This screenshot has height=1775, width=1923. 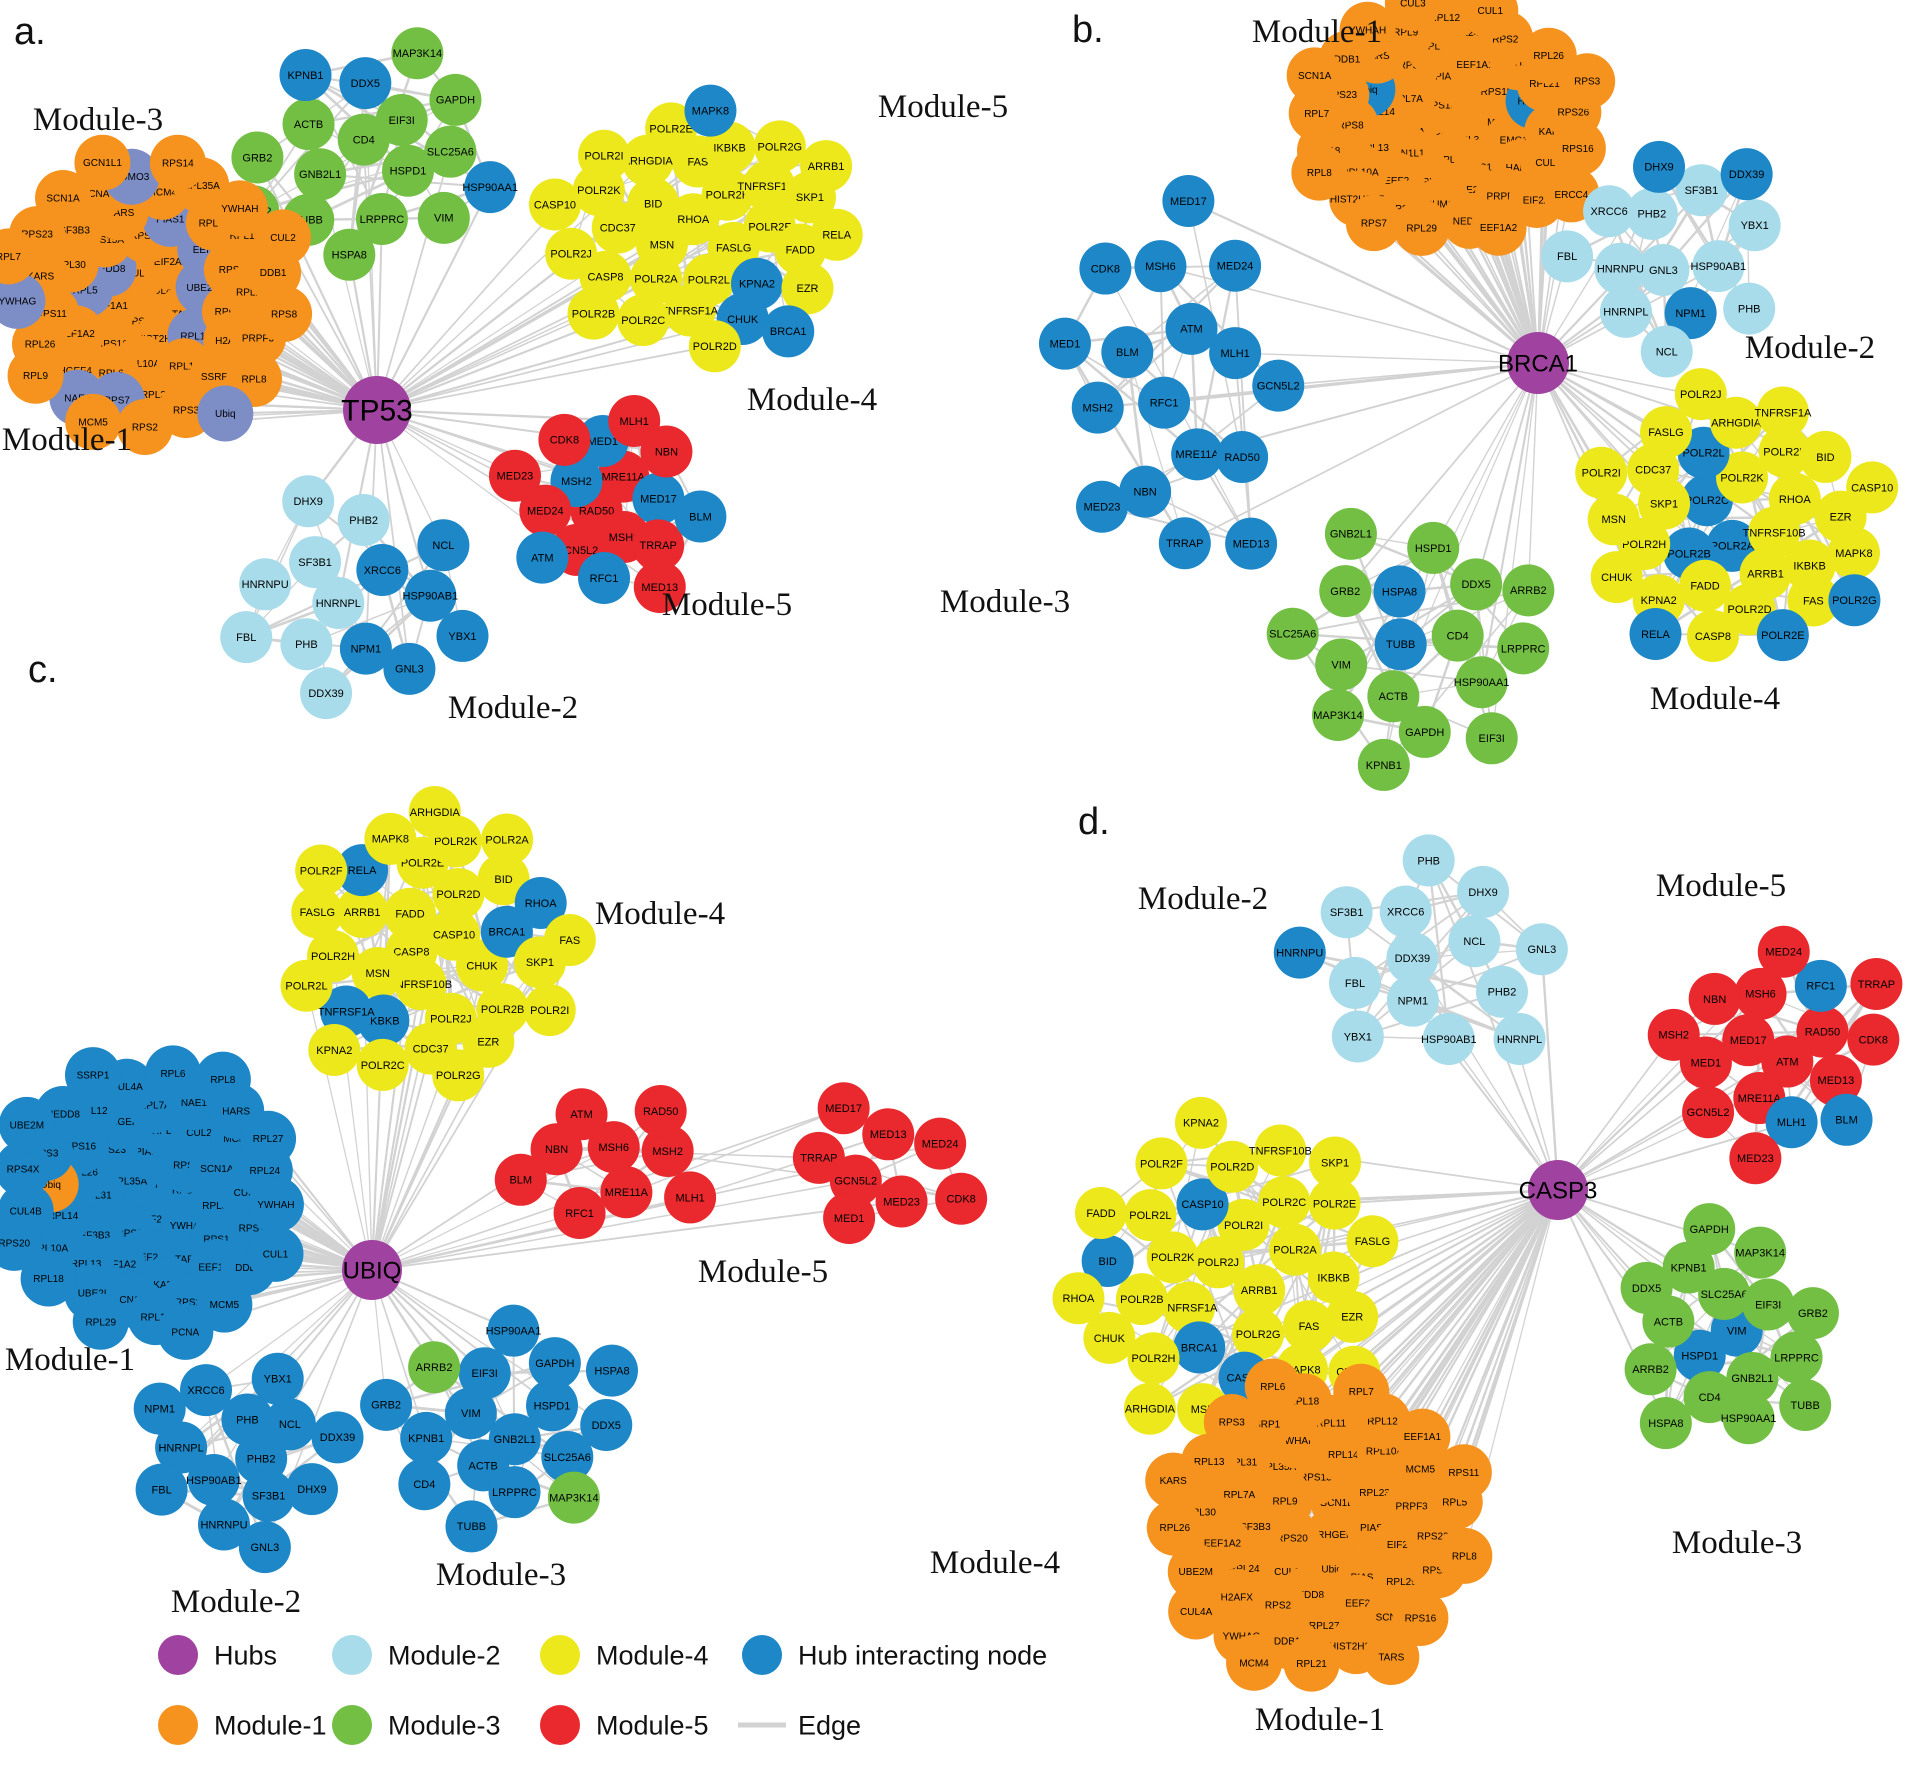 I want to click on node-CUL1, so click(x=1490, y=19).